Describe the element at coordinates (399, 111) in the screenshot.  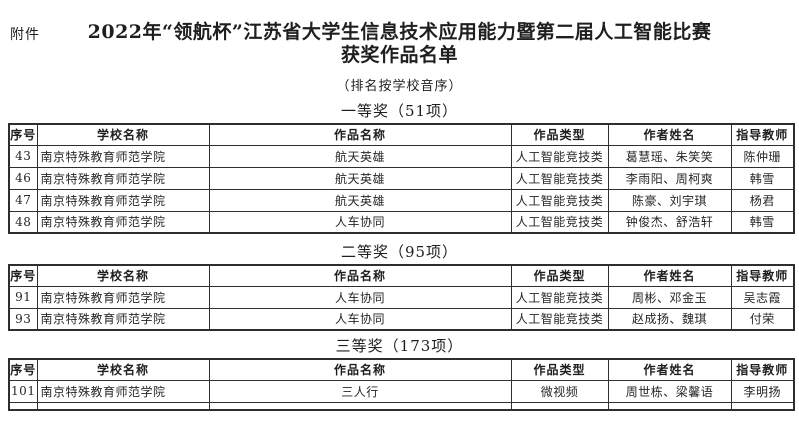
I see `section-heading: 一等奖（51项）` at that location.